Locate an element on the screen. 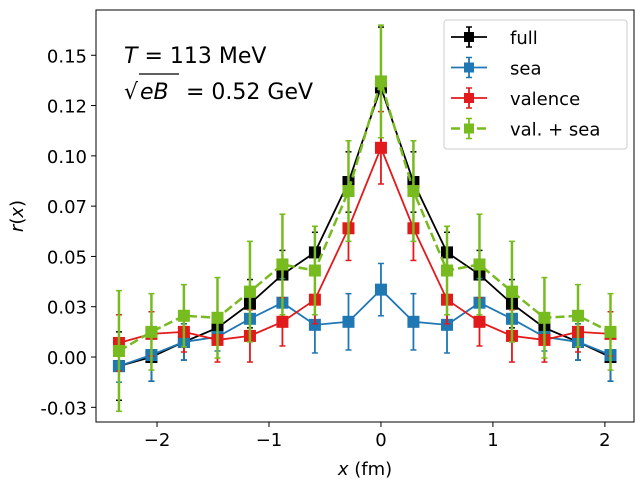 Image resolution: width=640 pixels, height=480 pixels. x-axis-ticks: −2 −1 0 1 2 is located at coordinates (377, 436).